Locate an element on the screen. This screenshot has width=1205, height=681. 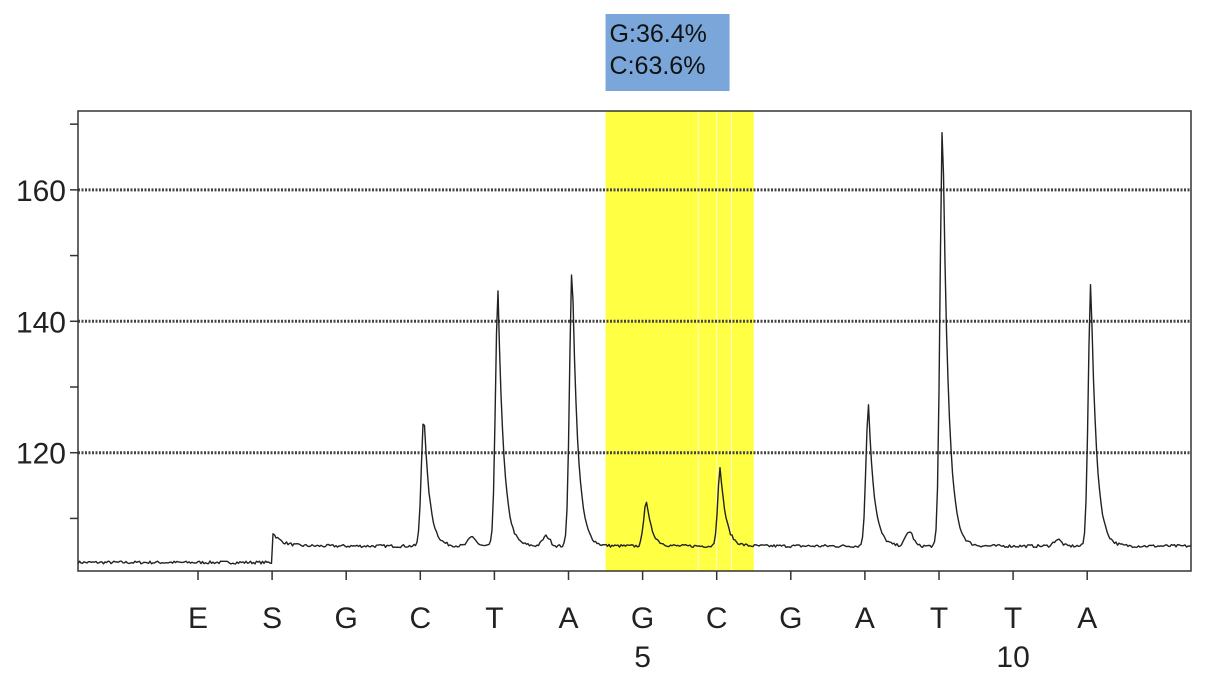
annotation-box is located at coordinates (667, 52).